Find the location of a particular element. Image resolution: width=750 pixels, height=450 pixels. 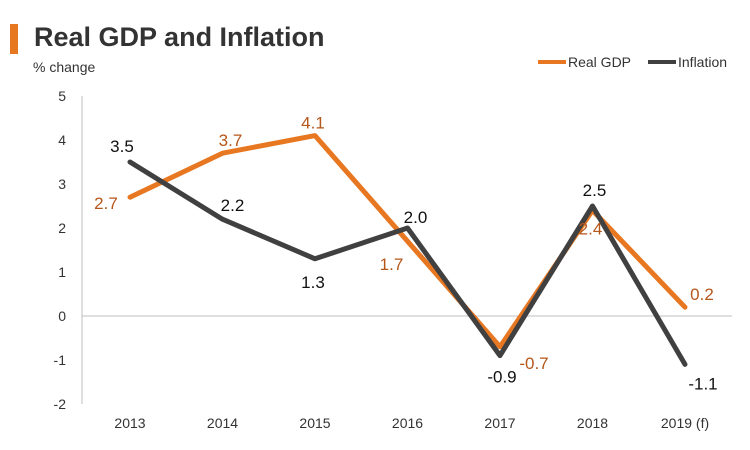

data-label-inflation: 2.5 is located at coordinates (595, 190).